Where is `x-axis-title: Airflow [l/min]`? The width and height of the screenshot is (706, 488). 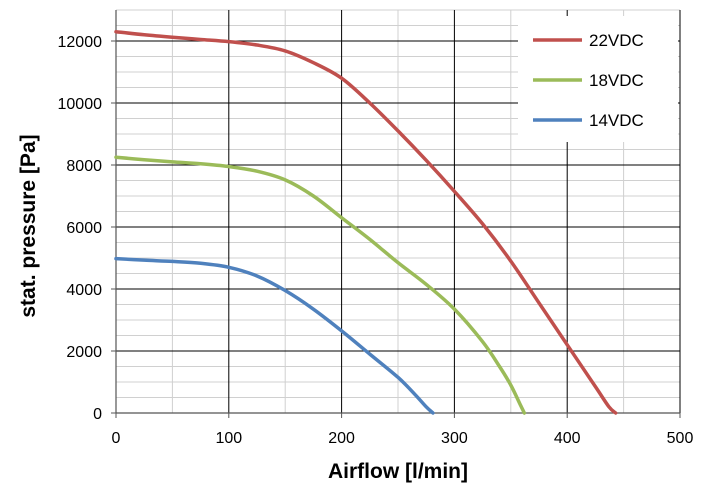 x-axis-title: Airflow [l/min] is located at coordinates (398, 471).